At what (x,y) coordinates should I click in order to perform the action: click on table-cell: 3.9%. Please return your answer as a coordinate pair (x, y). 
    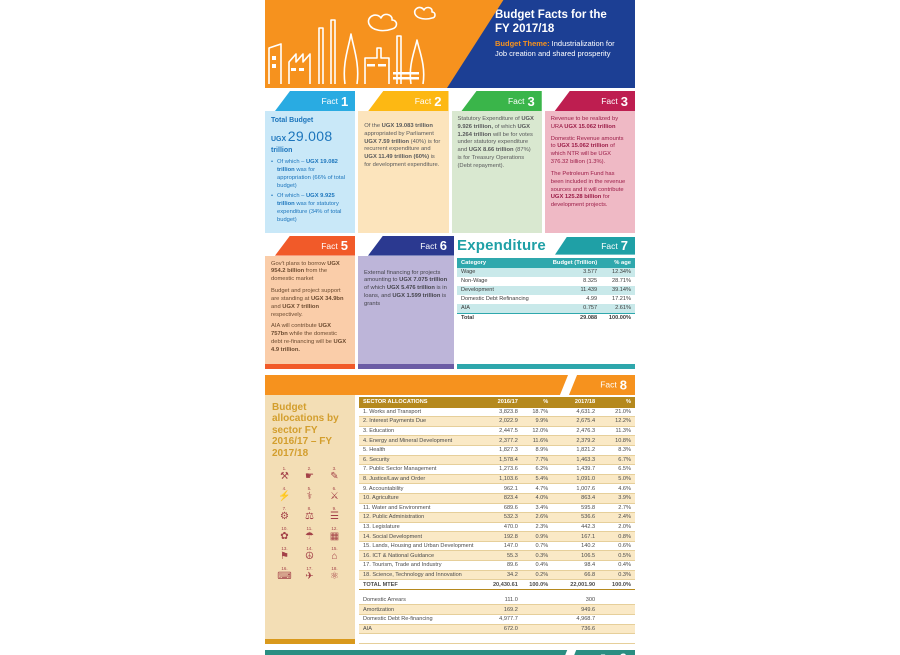
    Looking at the image, I should click on (617, 498).